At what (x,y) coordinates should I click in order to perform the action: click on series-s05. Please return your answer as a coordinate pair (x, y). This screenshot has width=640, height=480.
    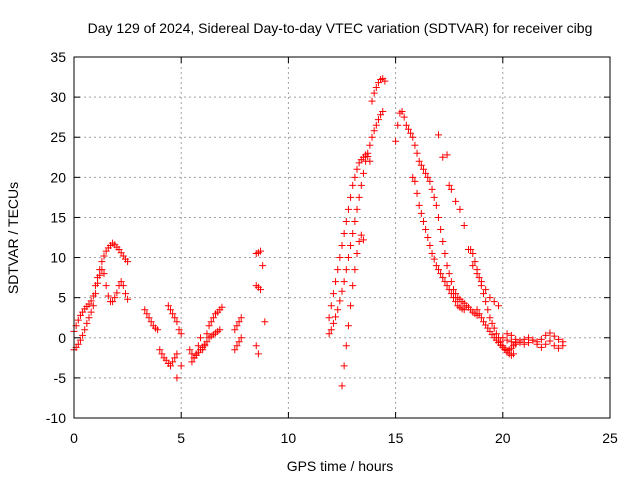
    Looking at the image, I should click on (179, 372).